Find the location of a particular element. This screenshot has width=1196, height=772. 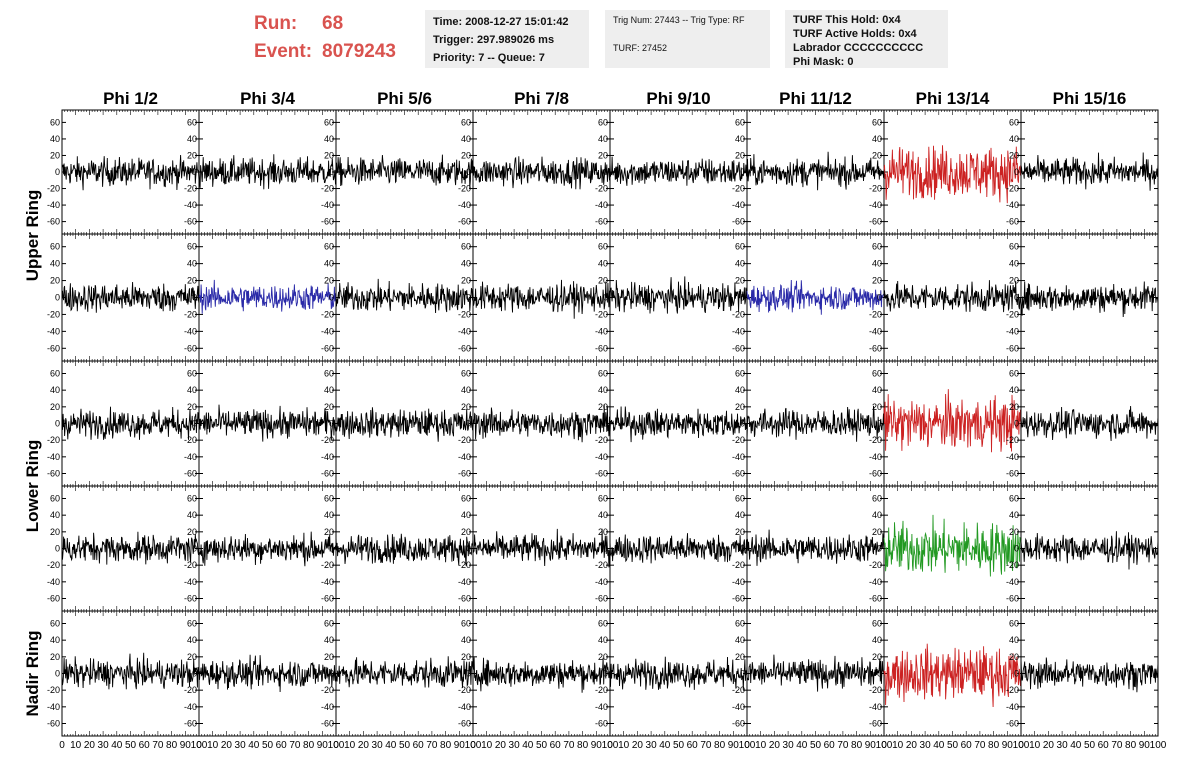

labrador-text: Labrador CCCCCCCCCC is located at coordinates (858, 48).